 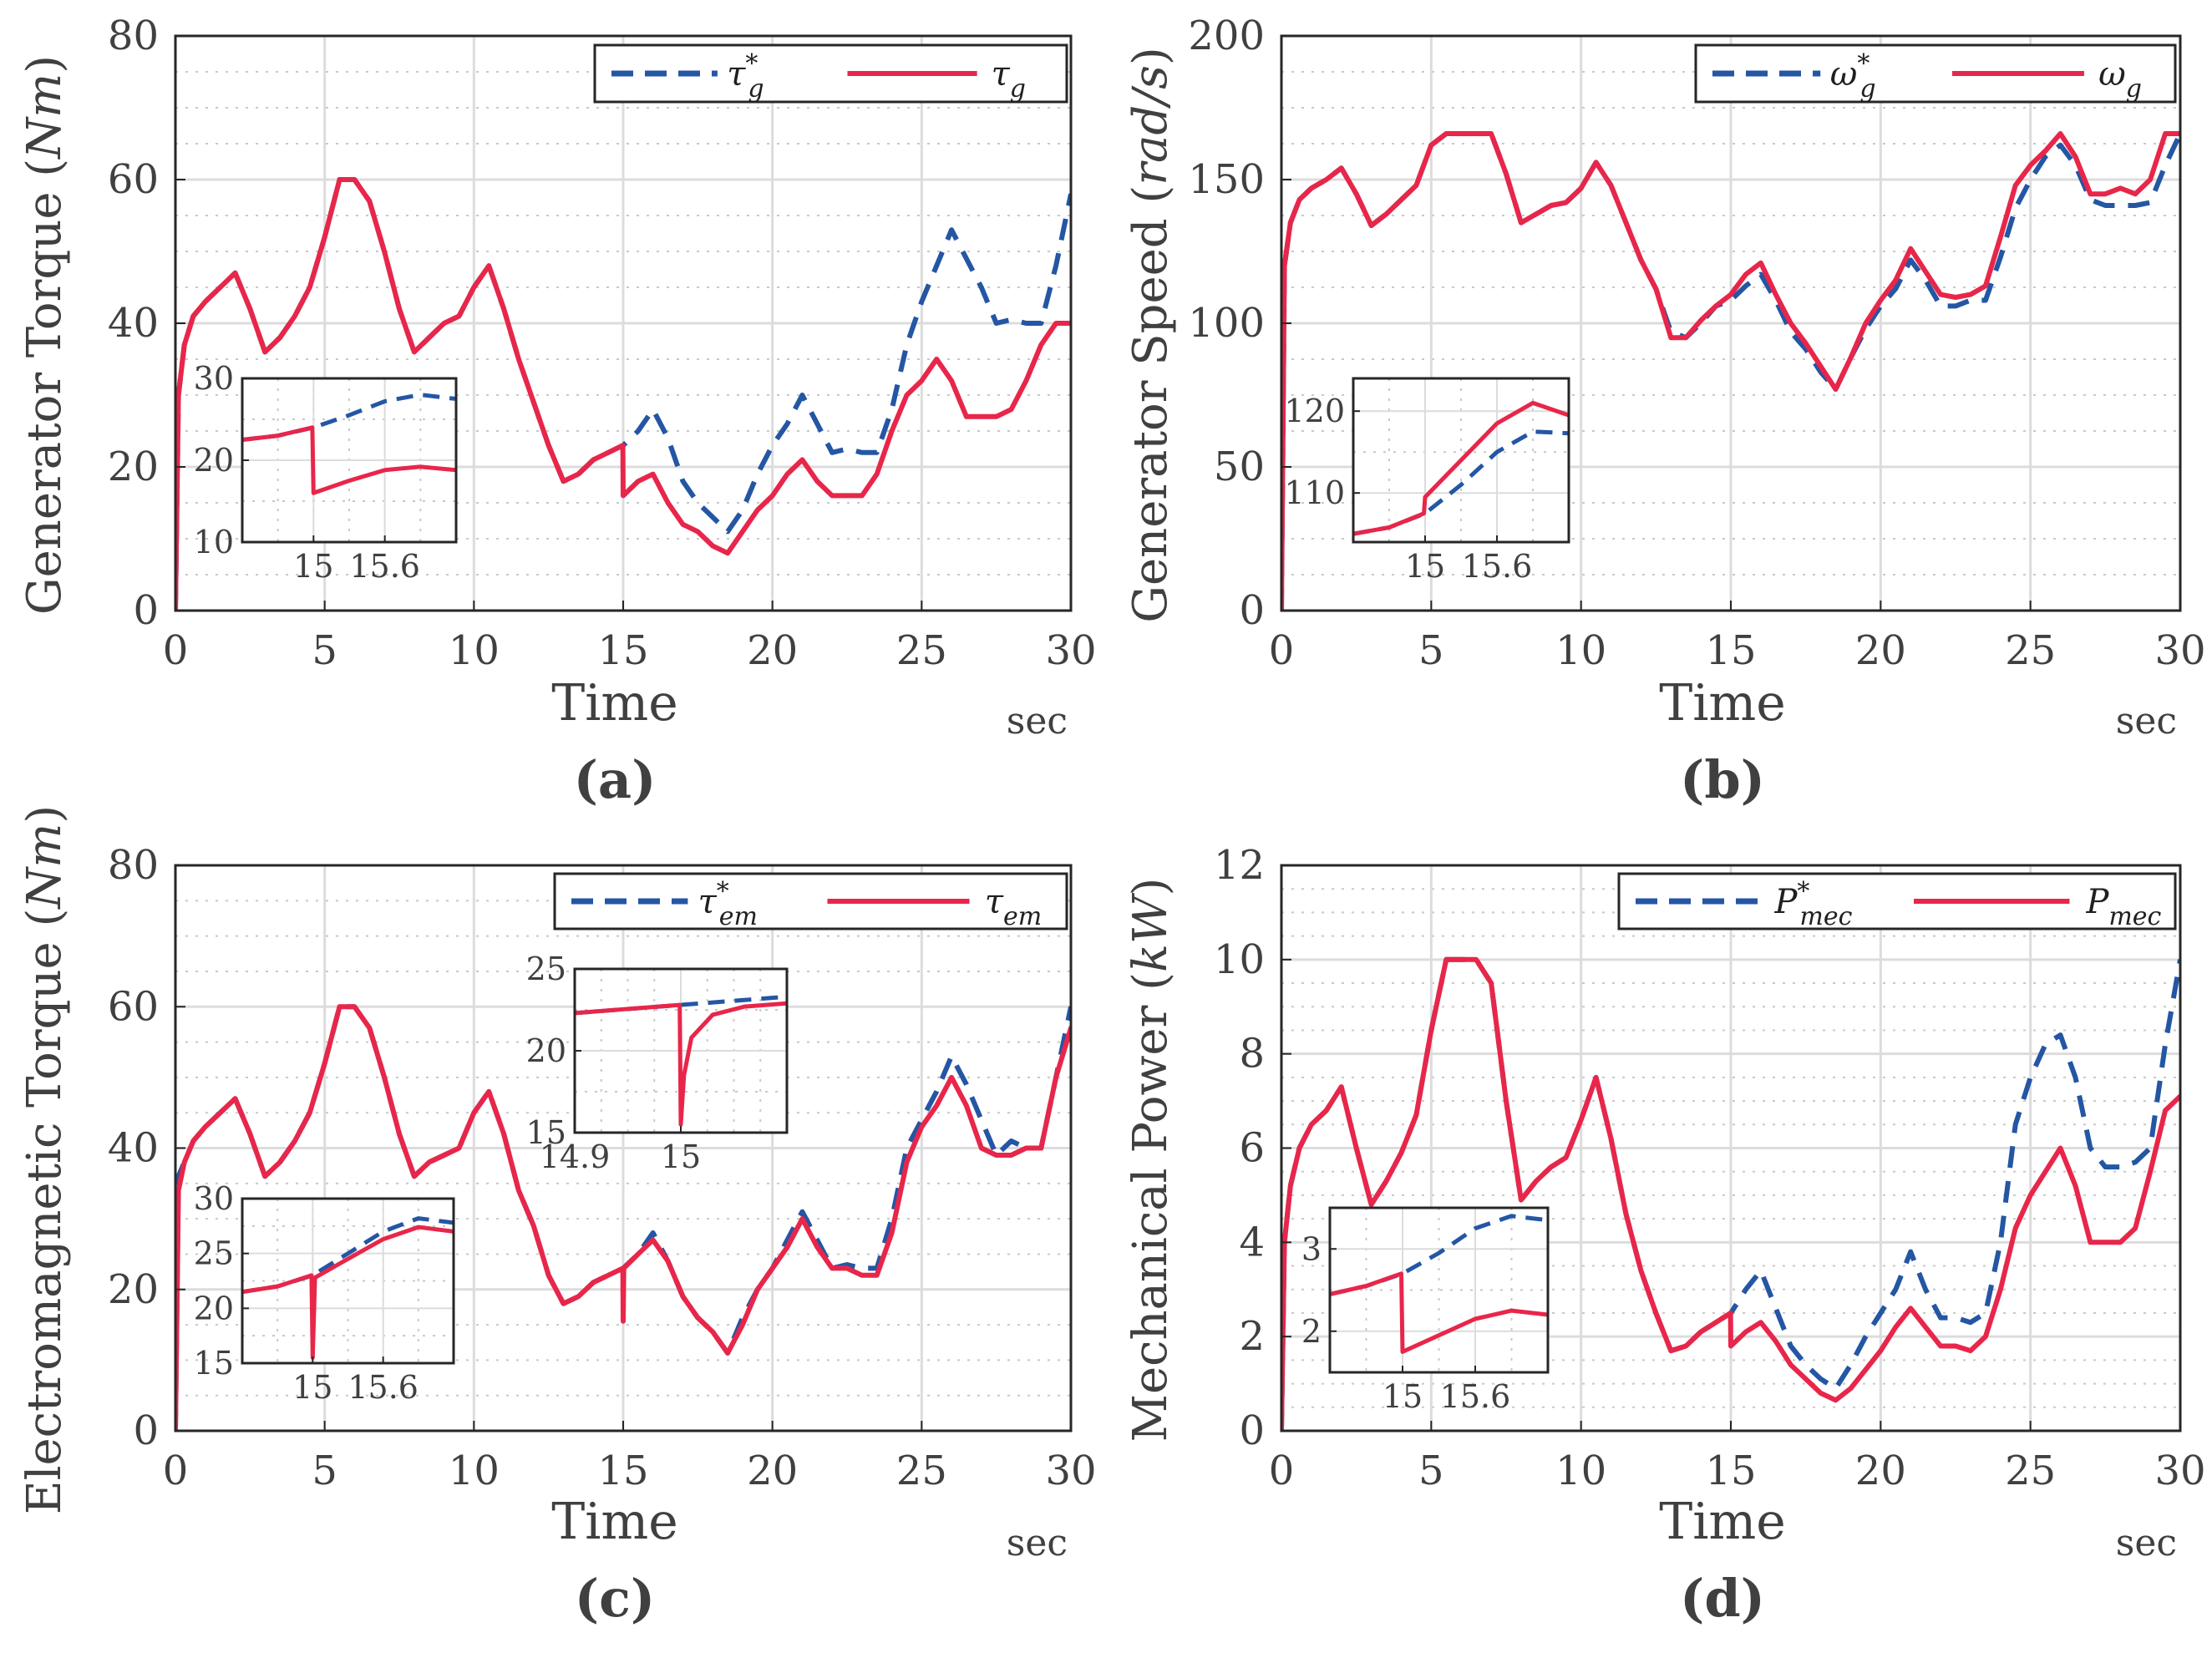 What do you see at coordinates (546, 969) in the screenshot?
I see `panel-c-inset2-ytick-label: 25` at bounding box center [546, 969].